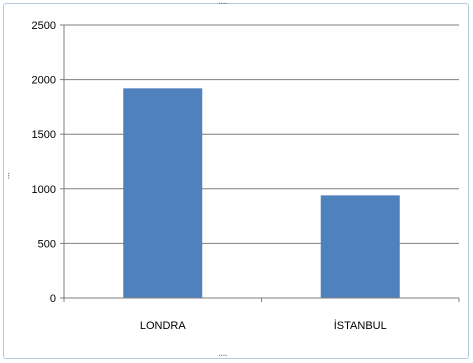 Image resolution: width=473 pixels, height=363 pixels. I want to click on bar-i̇stanbul, so click(360, 246).